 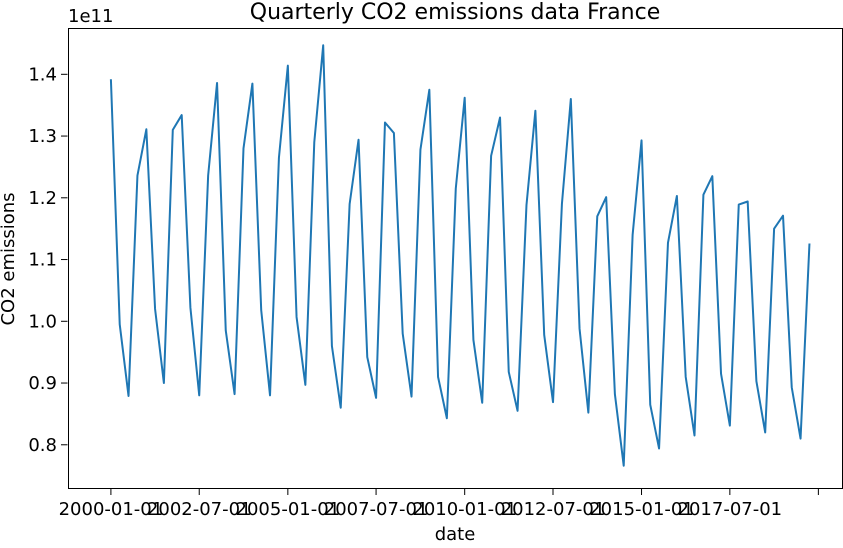 I want to click on y-tick-label: 1.1, so click(x=42, y=260).